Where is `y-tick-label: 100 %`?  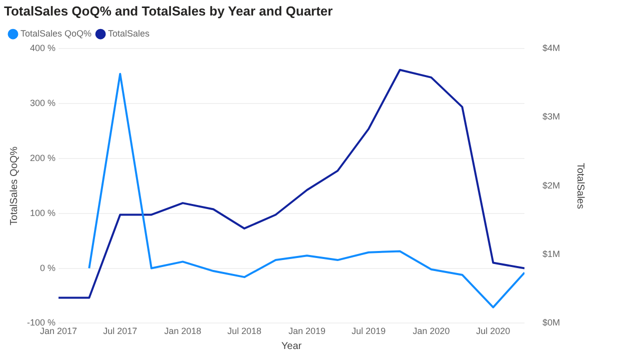
y-tick-label: 100 % is located at coordinates (43, 213).